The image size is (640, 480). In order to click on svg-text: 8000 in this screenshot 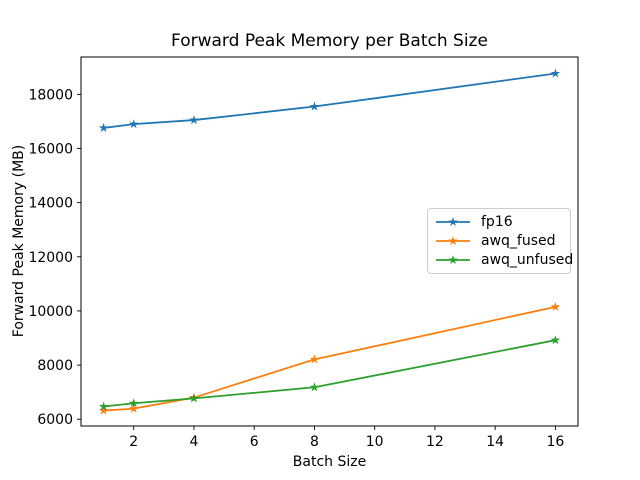, I will do `click(55, 366)`.